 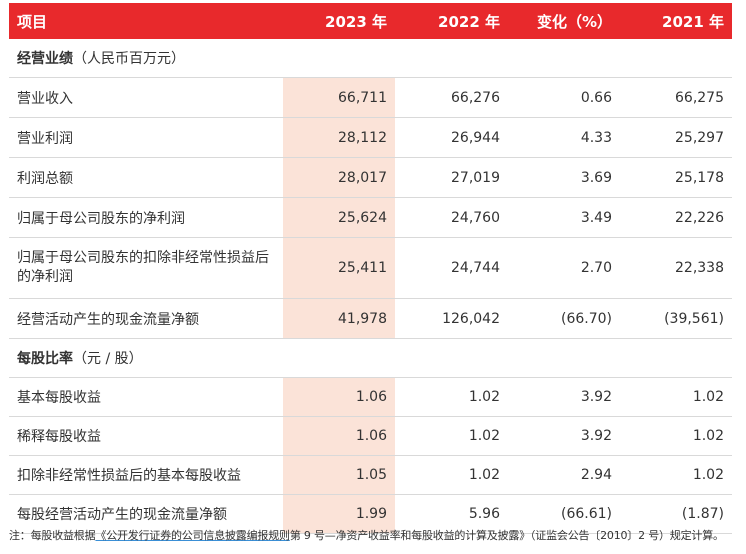 What do you see at coordinates (676, 514) in the screenshot?
I see `value-2021: (1.87)` at bounding box center [676, 514].